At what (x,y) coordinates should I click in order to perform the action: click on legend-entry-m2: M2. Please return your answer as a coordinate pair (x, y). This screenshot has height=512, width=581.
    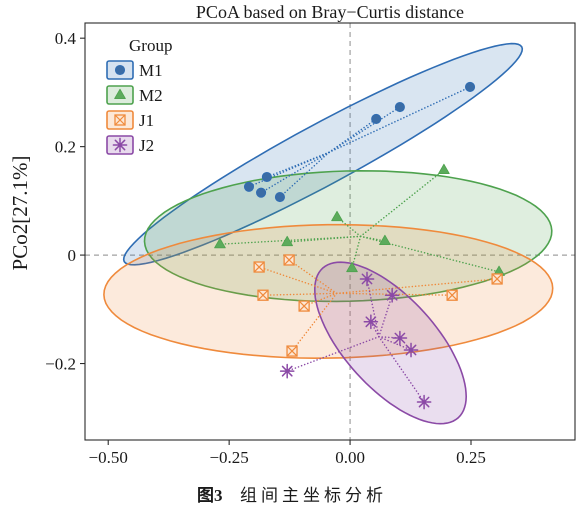
    Looking at the image, I should click on (134, 95).